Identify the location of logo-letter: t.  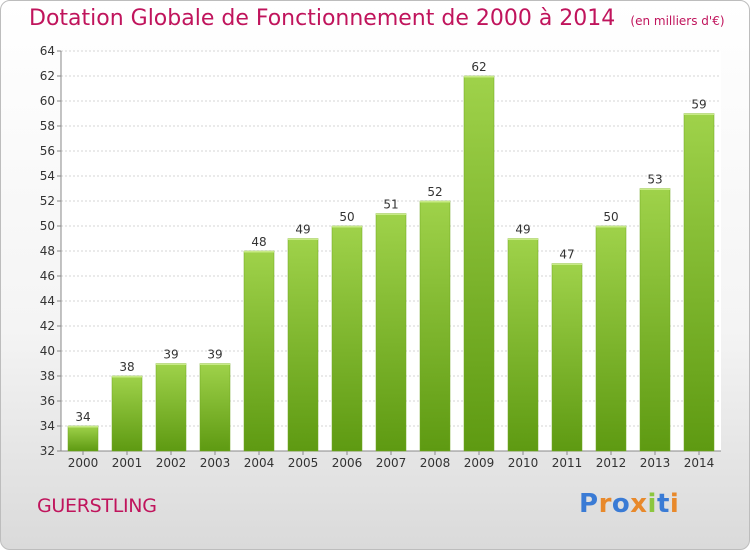
(663, 504).